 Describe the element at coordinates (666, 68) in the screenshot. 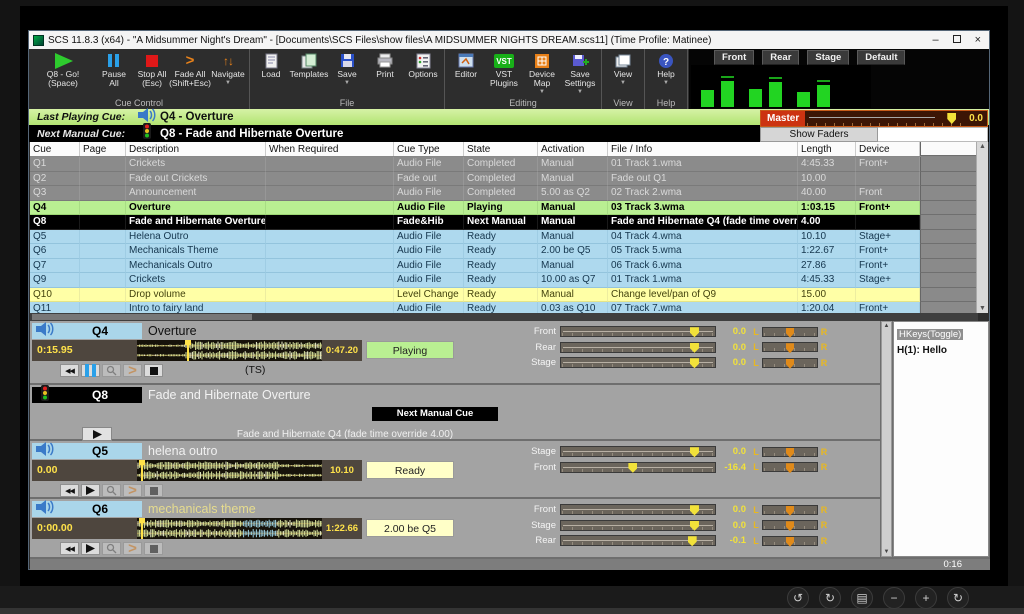

I see `toolbar-button-help: ? Help ▼` at that location.